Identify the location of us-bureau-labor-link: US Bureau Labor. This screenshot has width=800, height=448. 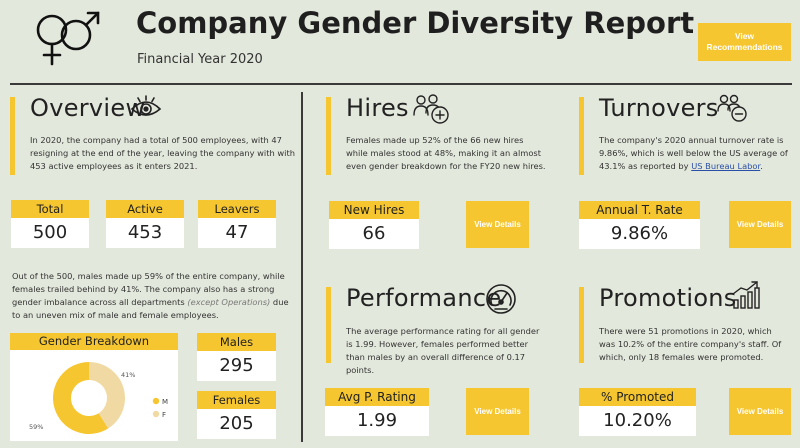
(726, 166).